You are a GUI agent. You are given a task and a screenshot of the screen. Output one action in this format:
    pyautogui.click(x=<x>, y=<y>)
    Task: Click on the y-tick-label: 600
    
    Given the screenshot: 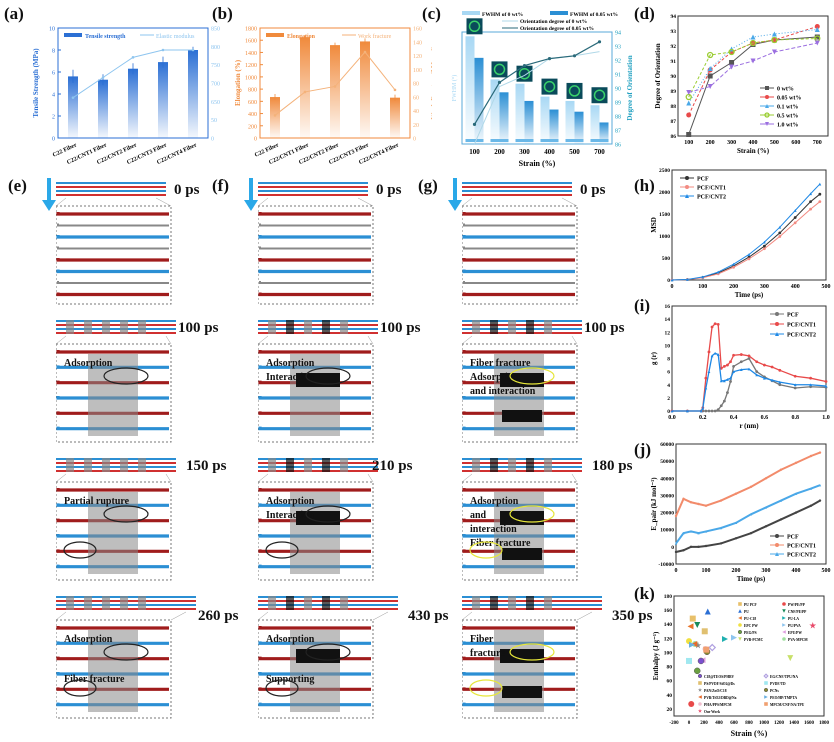 What is the action you would take?
    pyautogui.click(x=252, y=103)
    